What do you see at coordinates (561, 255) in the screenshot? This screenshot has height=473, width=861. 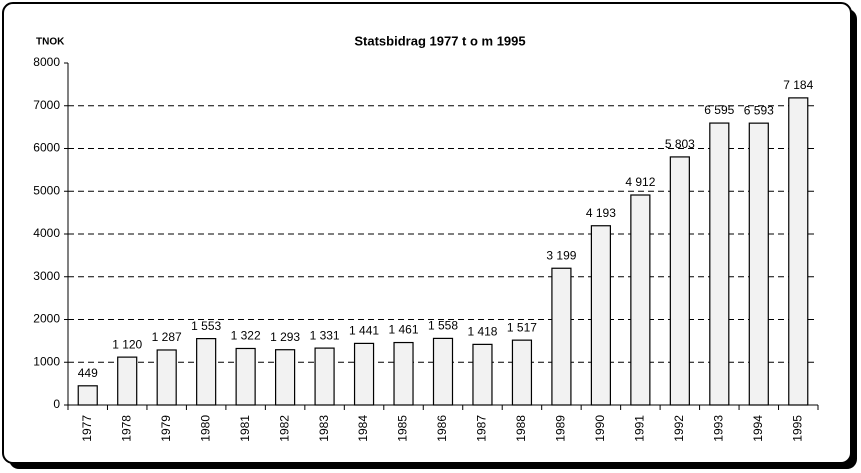 I see `value-label: 3 199` at bounding box center [561, 255].